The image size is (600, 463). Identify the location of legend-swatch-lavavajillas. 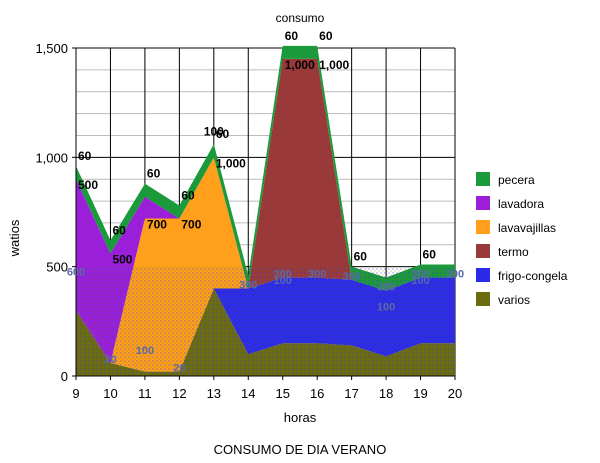
(483, 227).